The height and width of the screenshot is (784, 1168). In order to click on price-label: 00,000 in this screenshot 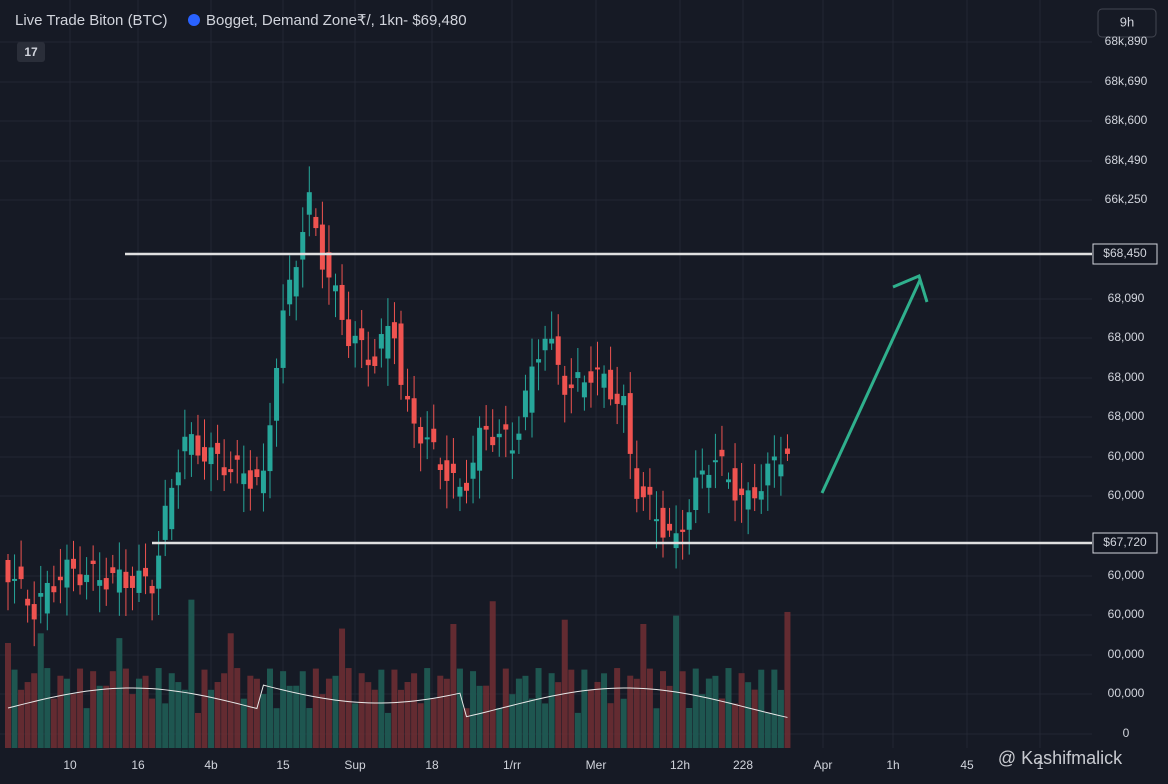, I will do `click(1126, 654)`.